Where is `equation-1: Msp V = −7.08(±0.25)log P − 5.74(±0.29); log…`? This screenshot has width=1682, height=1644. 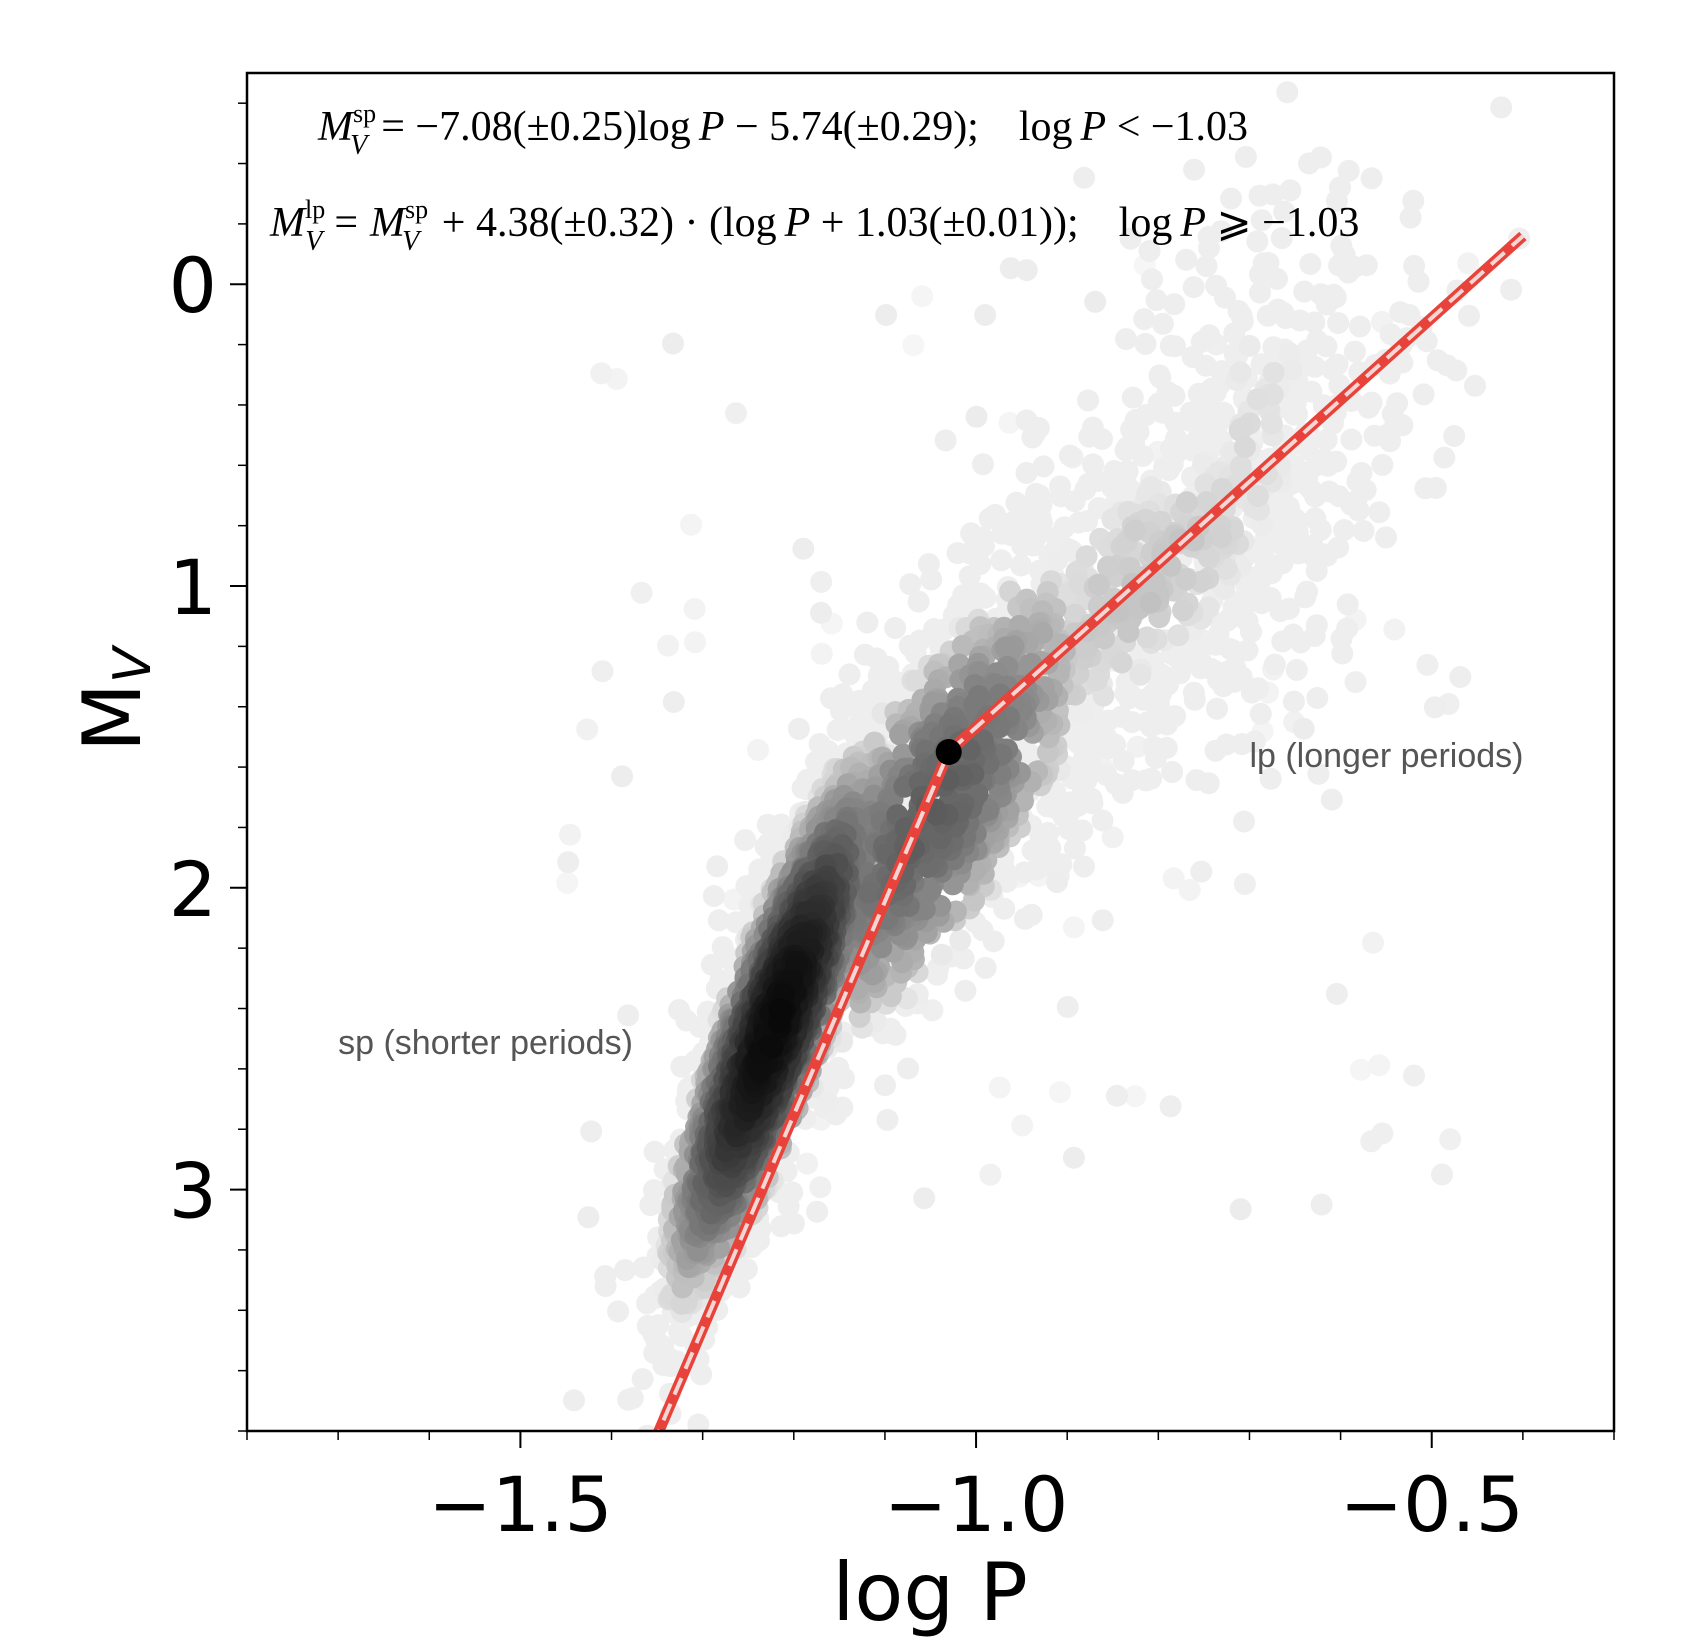
equation-1: Msp V = −7.08(±0.25)log P − 5.74(±0.29); log… is located at coordinates (782, 130).